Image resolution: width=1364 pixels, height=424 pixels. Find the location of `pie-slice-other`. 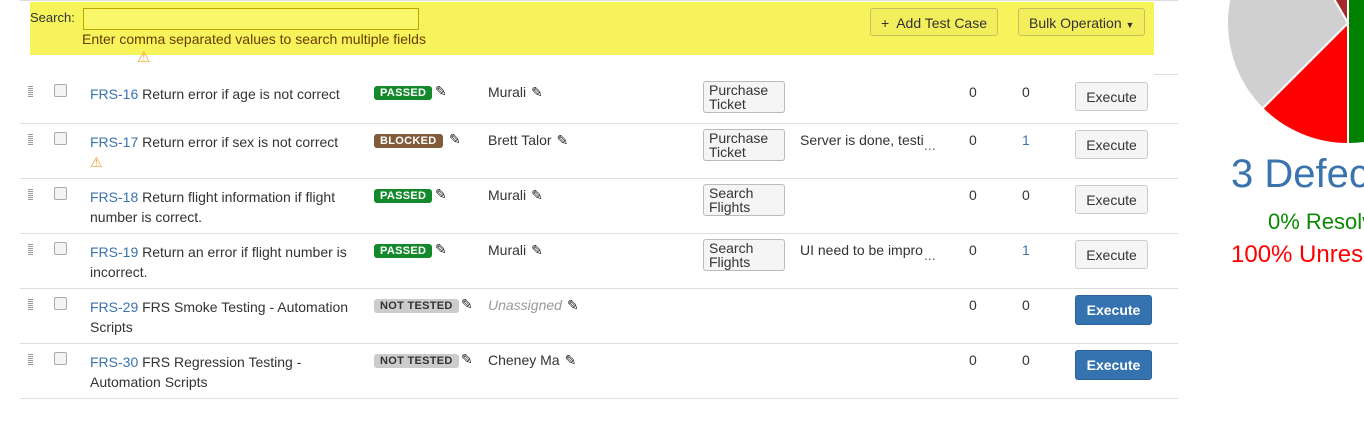

pie-slice-other is located at coordinates (1288, 55).